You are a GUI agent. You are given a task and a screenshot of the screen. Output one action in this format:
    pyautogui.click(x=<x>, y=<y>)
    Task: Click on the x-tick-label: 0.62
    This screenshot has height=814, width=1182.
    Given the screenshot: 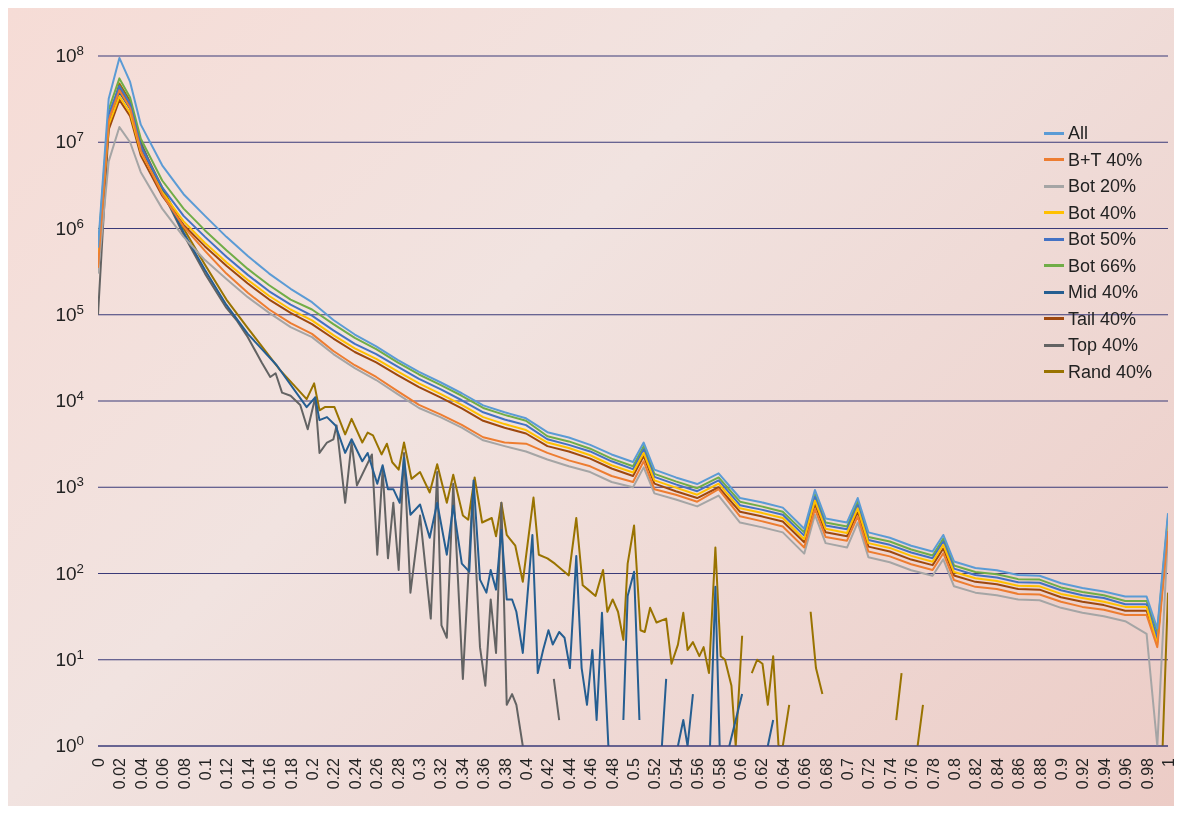 What is the action you would take?
    pyautogui.click(x=762, y=773)
    